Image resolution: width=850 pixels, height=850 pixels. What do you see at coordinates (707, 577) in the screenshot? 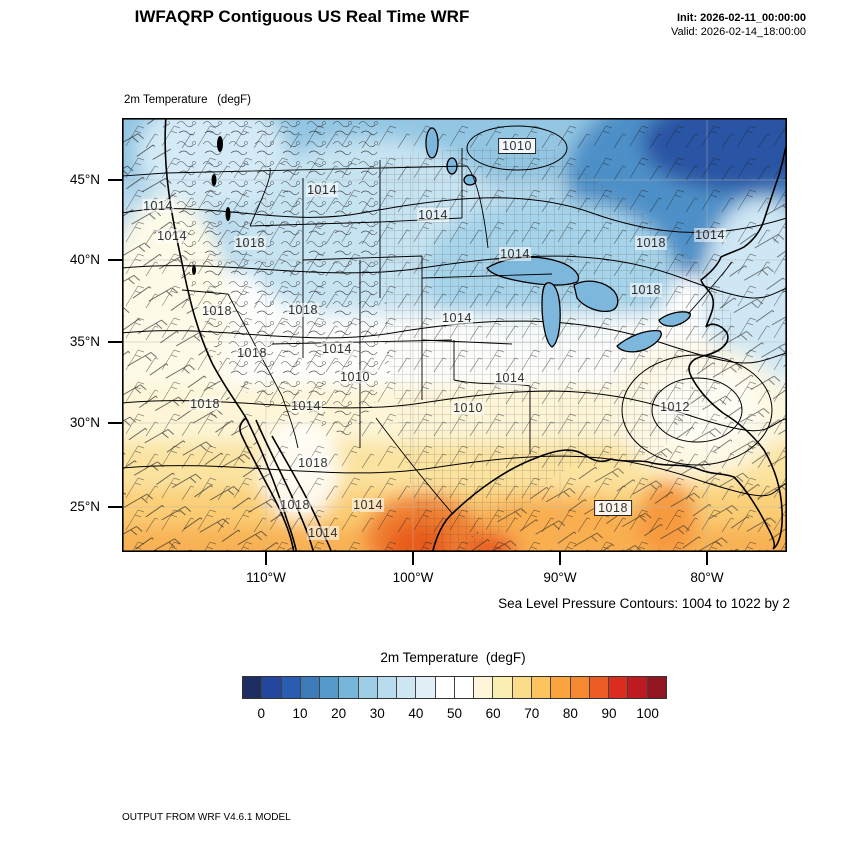
I see `lon-tick-label: 80°W` at bounding box center [707, 577].